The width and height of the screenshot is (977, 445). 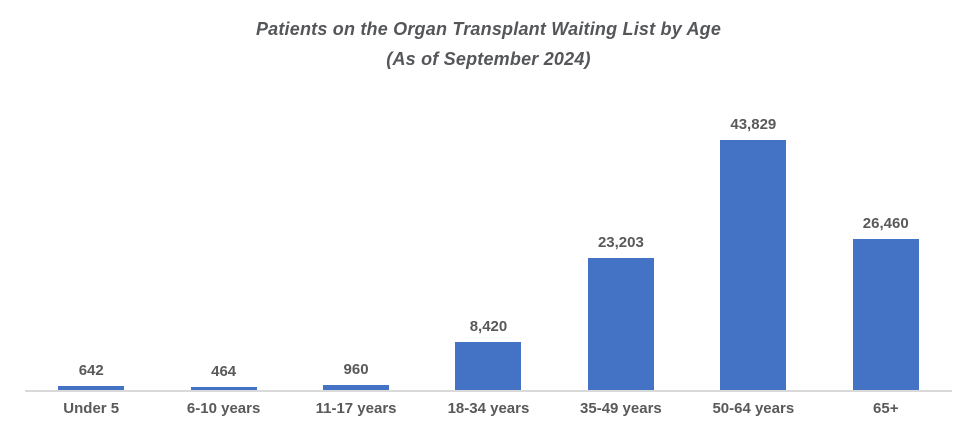 I want to click on bar-slot: 43,829, so click(x=753, y=242).